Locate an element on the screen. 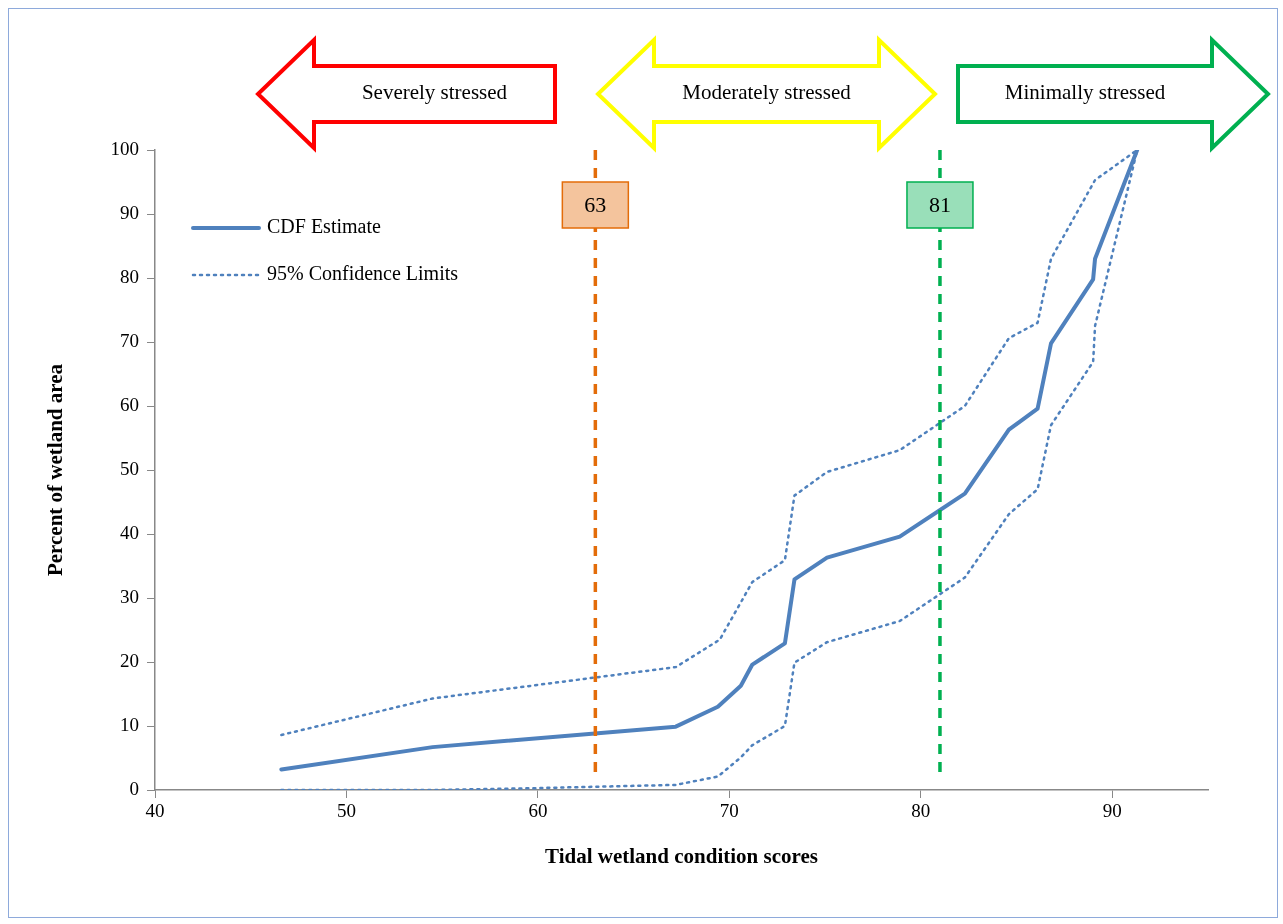 The width and height of the screenshot is (1283, 924). x-tick-label: 70 is located at coordinates (729, 811).